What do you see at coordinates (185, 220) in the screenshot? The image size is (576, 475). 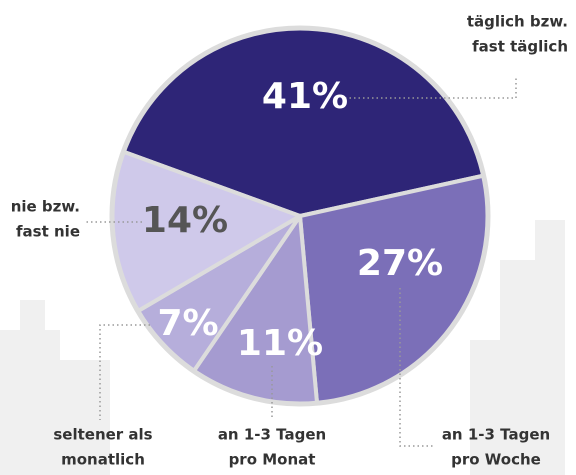 I see `value-label: 14%` at bounding box center [185, 220].